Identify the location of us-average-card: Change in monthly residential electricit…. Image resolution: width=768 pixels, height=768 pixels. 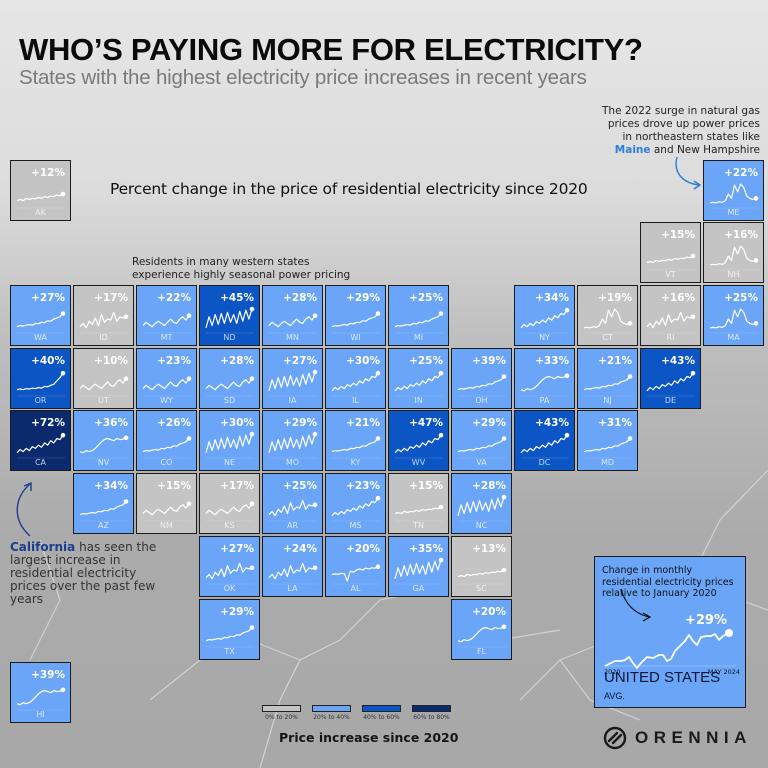
(670, 632).